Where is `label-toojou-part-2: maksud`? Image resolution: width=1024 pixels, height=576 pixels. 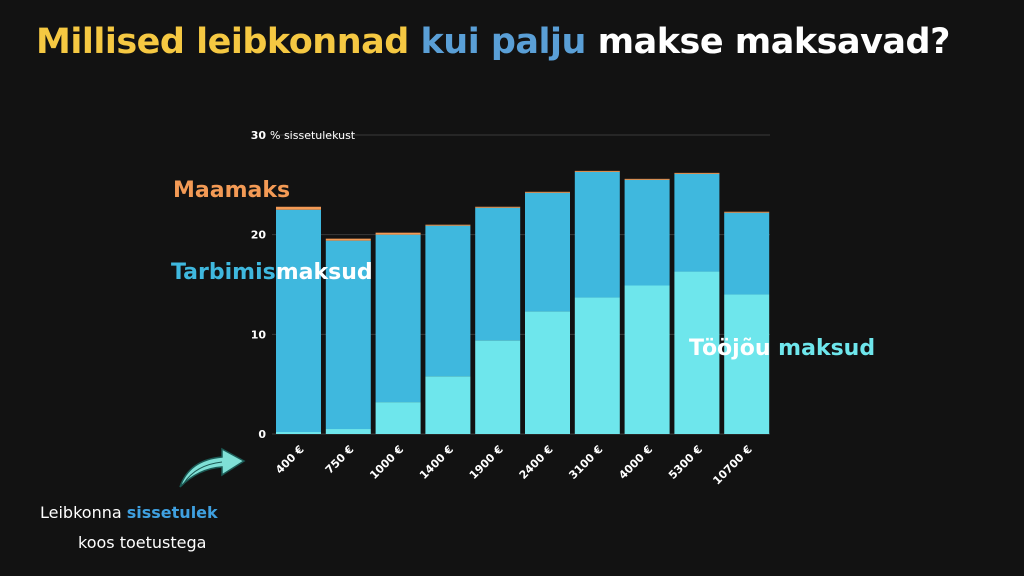 label-toojou-part-2: maksud is located at coordinates (827, 348).